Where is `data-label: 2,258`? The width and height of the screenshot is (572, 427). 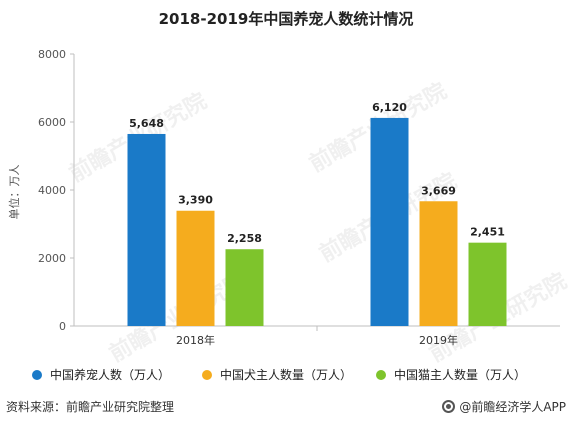
data-label: 2,258 is located at coordinates (244, 238).